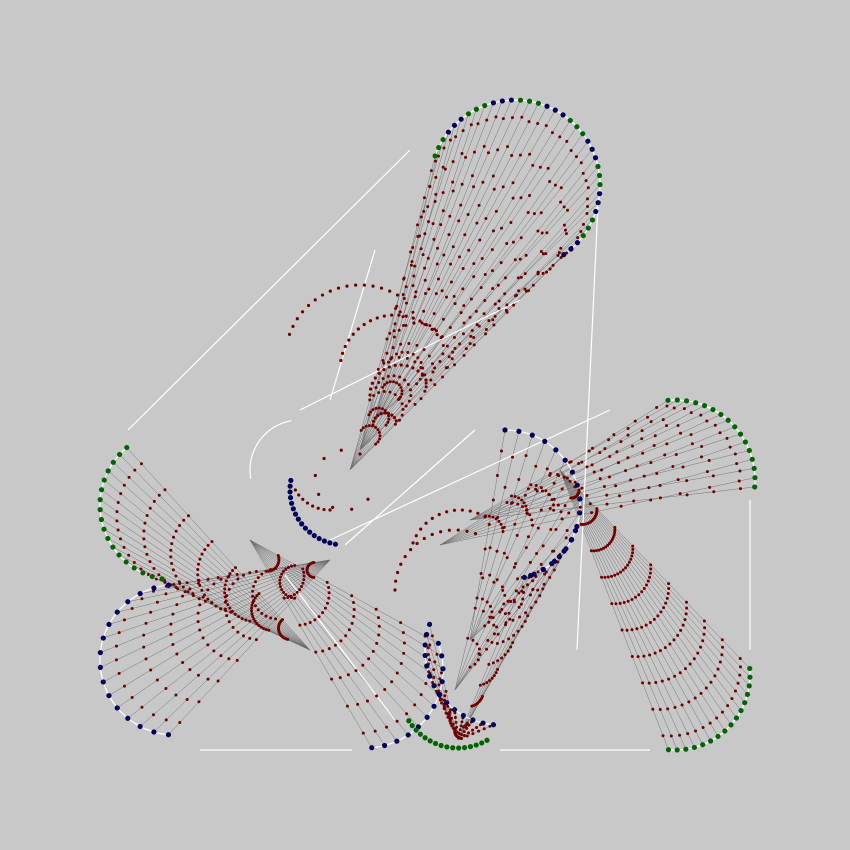 This screenshot has width=850, height=850. I want to click on lower-middle-right-ray, so click(508, 648).